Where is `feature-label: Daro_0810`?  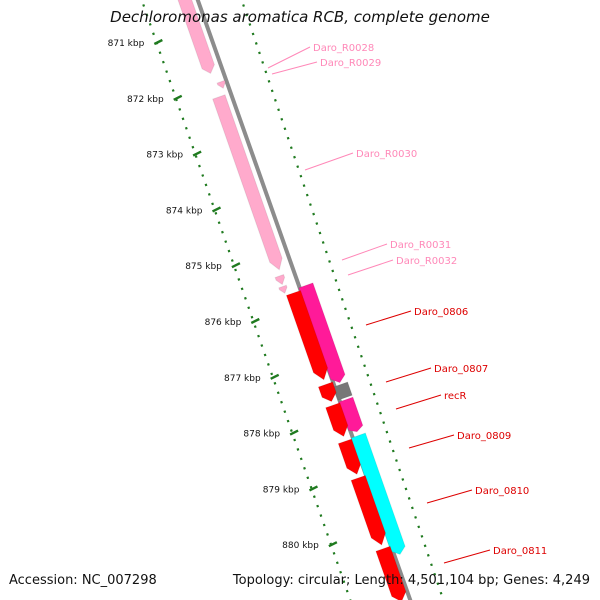 feature-label: Daro_0810 is located at coordinates (502, 491).